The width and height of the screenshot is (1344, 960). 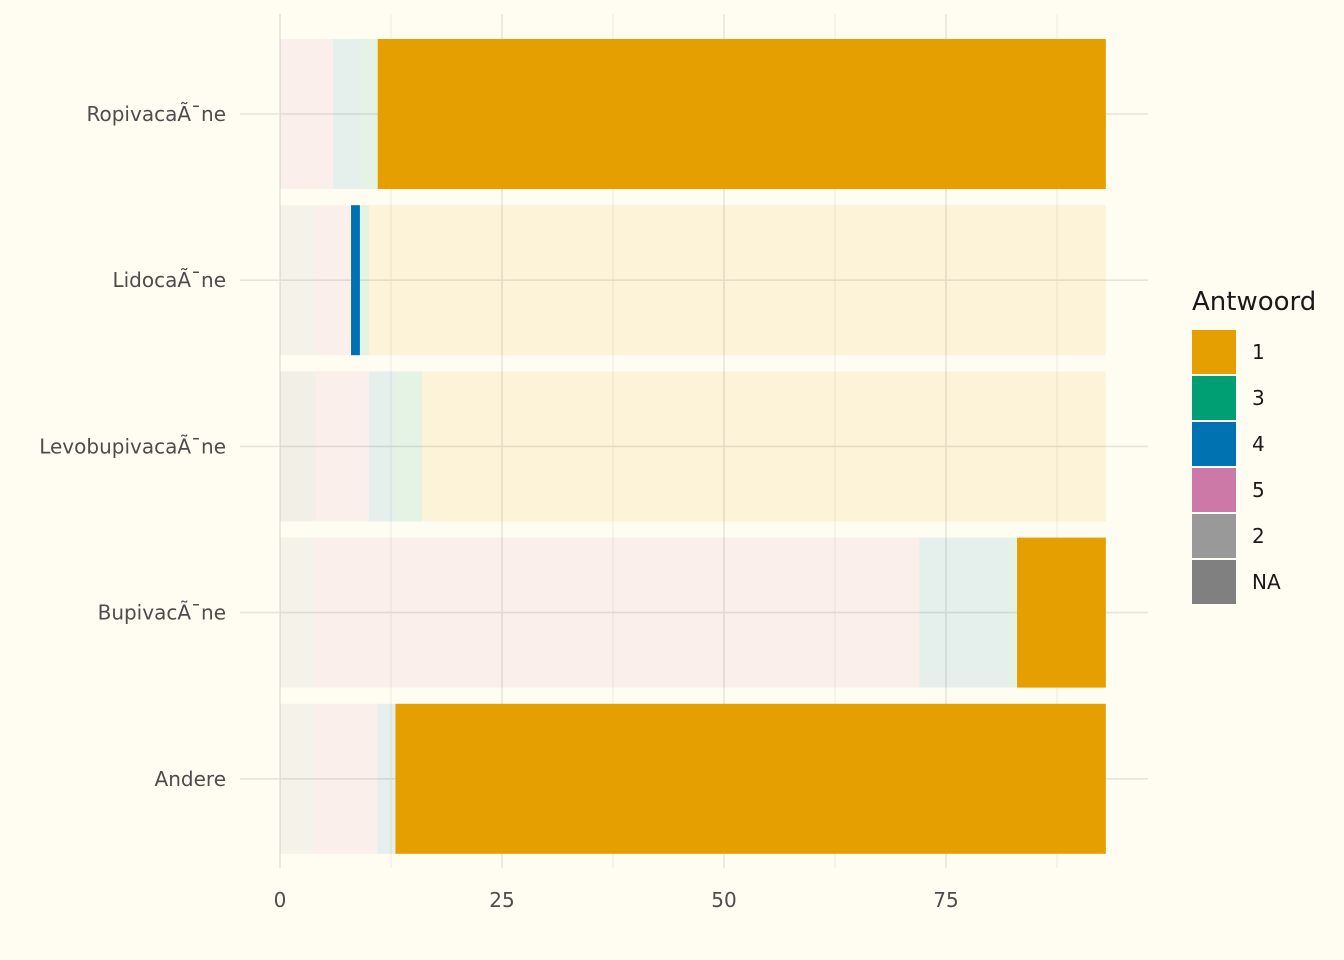 I want to click on legend-label: 3, so click(x=1258, y=398).